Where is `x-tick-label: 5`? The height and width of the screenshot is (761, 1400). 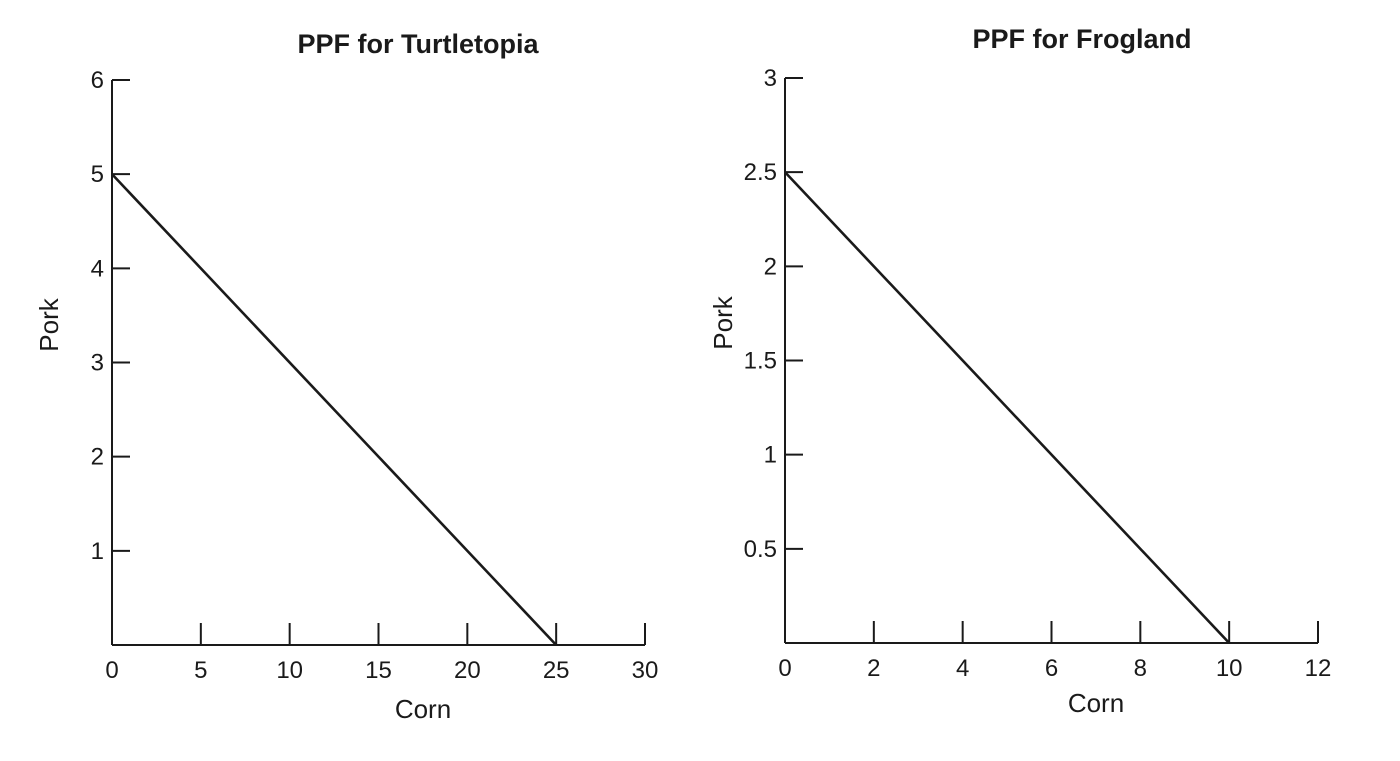
x-tick-label: 5 is located at coordinates (200, 670).